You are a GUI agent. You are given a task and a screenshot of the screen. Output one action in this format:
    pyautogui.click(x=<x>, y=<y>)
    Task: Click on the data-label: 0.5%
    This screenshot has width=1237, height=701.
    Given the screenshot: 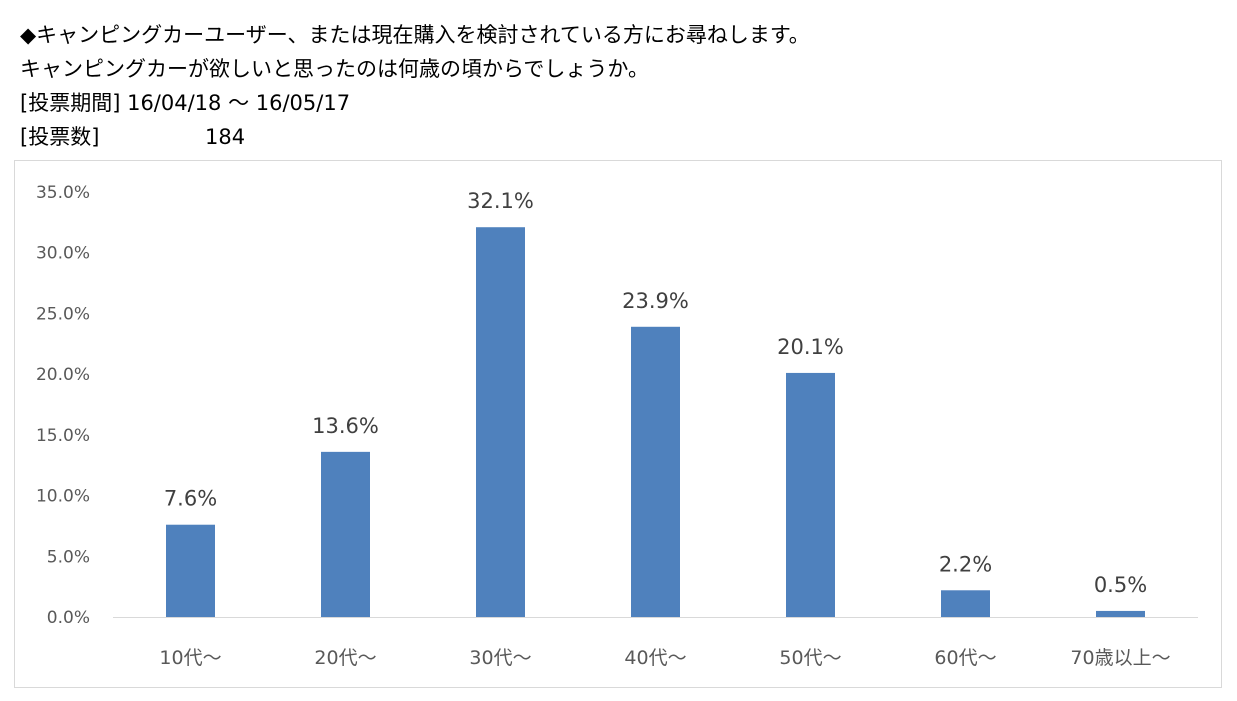 What is the action you would take?
    pyautogui.click(x=1120, y=585)
    